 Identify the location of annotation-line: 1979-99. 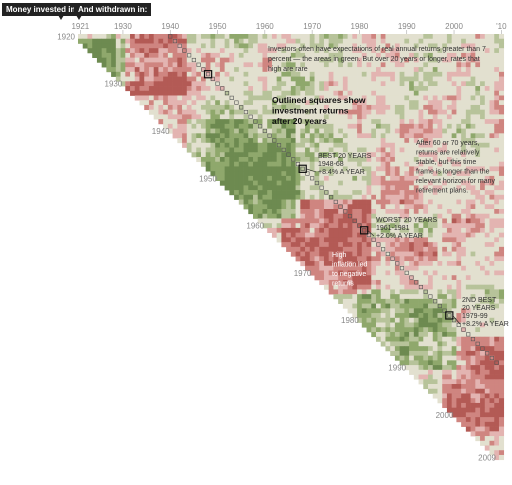
(475, 316).